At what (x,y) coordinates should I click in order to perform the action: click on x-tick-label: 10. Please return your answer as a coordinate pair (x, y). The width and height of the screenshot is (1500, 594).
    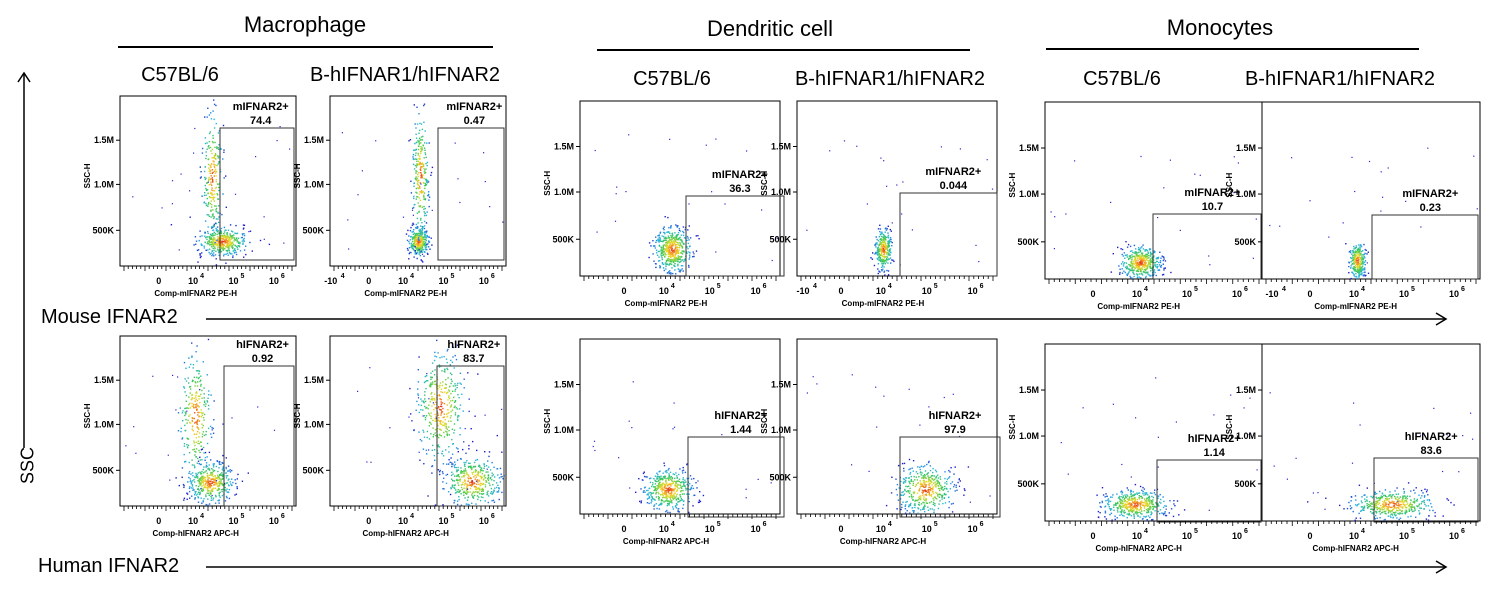
    Looking at the image, I should click on (403, 521).